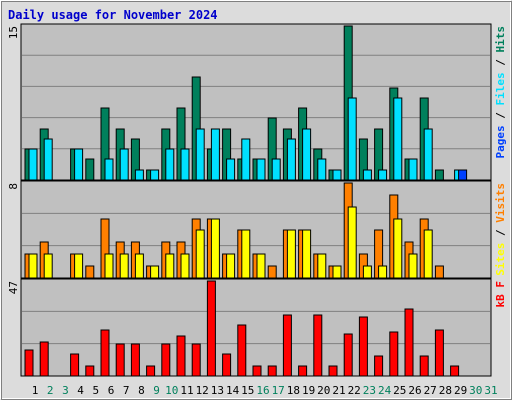 This screenshot has height=400, width=512. I want to click on day-label: 6, so click(111, 390).